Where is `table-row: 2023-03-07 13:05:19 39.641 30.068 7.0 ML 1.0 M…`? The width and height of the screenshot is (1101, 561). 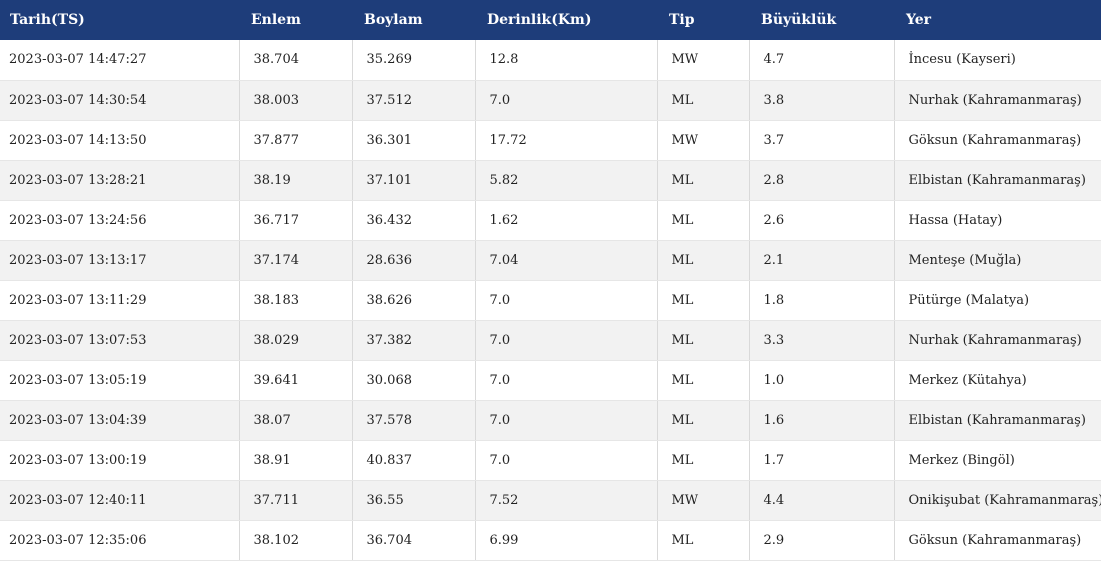 table-row: 2023-03-07 13:05:19 39.641 30.068 7.0 ML 1.0 M… is located at coordinates (550, 380).